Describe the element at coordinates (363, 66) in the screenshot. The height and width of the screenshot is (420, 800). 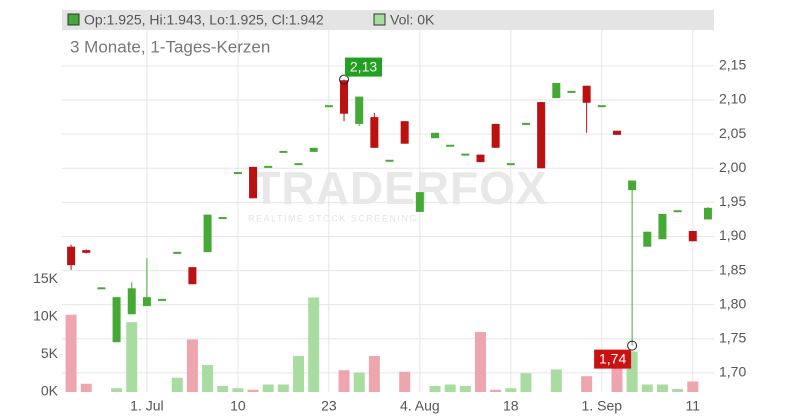
I see `annotation-label: 2,13` at that location.